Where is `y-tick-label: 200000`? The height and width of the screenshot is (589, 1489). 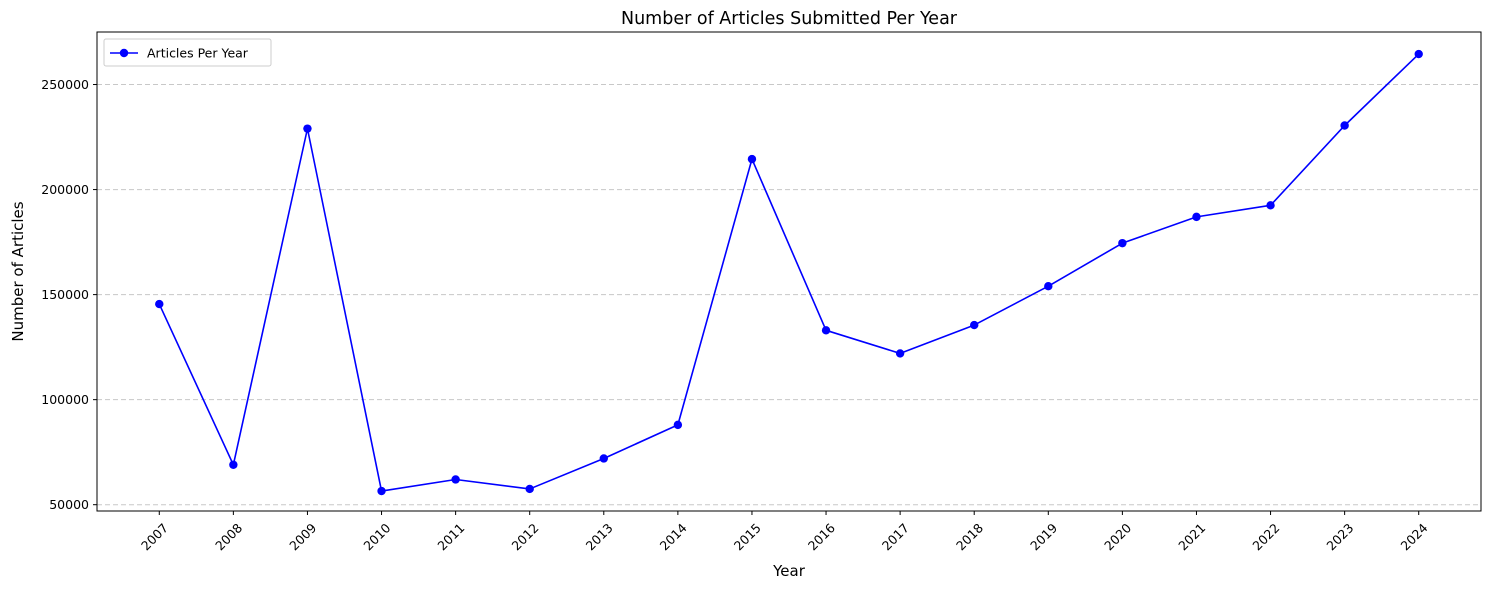 y-tick-label: 200000 is located at coordinates (65, 189).